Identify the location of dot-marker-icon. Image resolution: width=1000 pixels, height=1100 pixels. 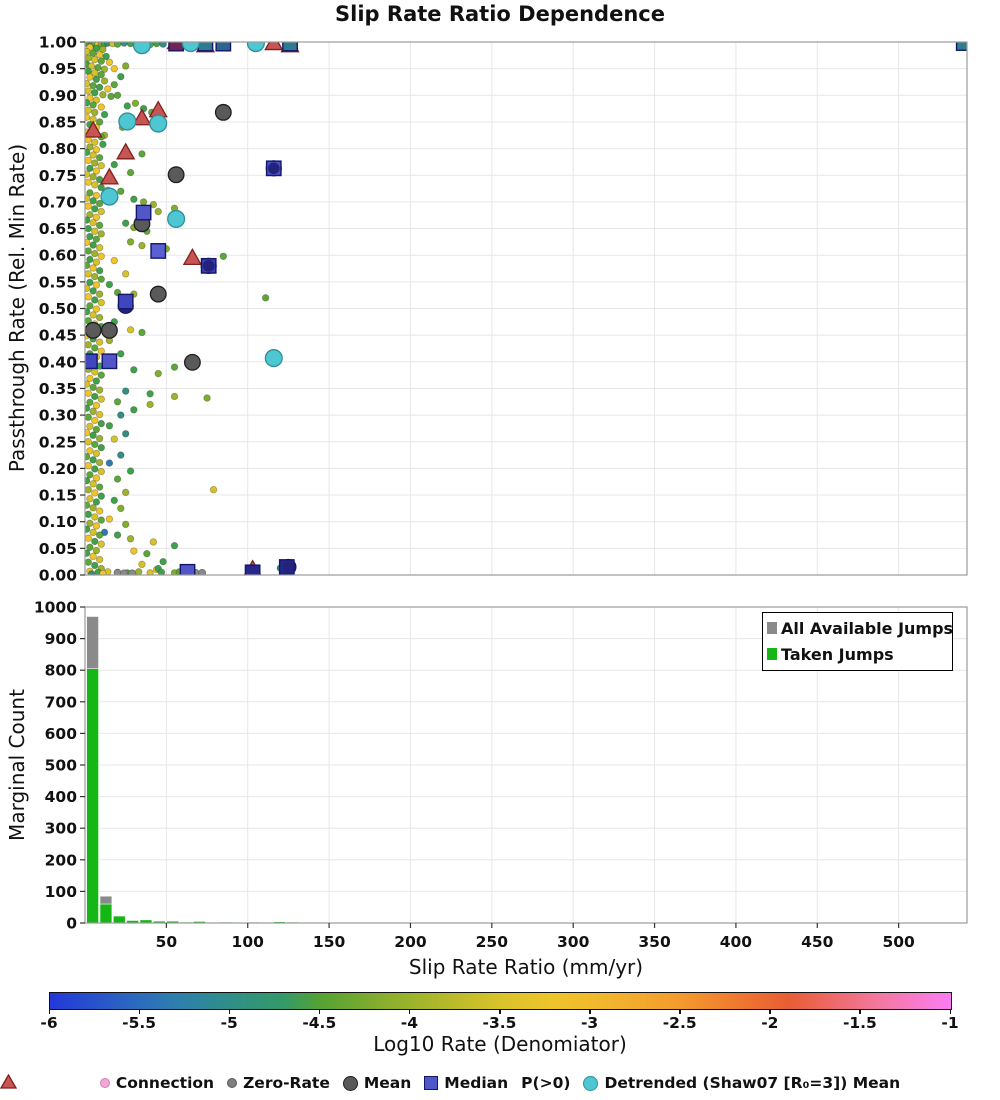
(104, 1083).